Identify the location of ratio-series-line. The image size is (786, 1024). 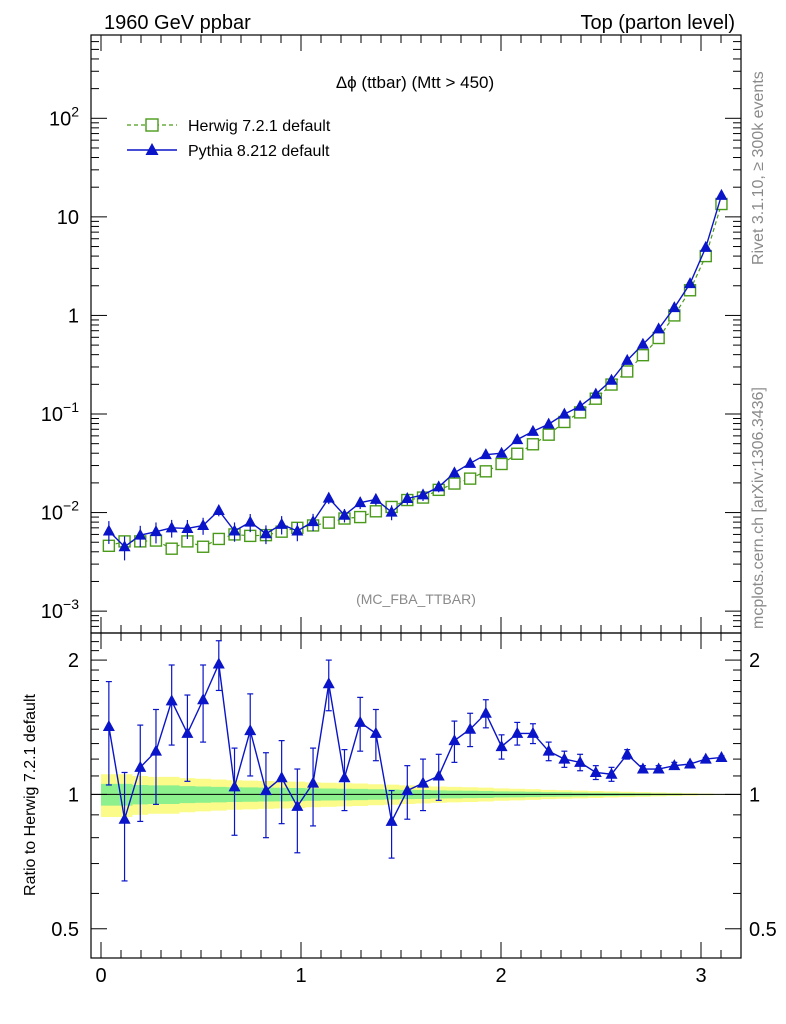
(415, 742).